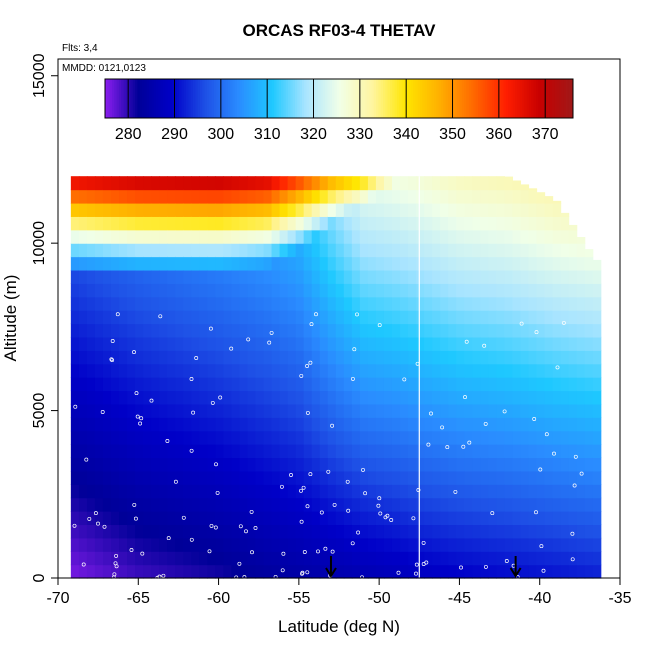 The image size is (650, 650). Describe the element at coordinates (452, 134) in the screenshot. I see `colorbar-tick-label: 350` at that location.